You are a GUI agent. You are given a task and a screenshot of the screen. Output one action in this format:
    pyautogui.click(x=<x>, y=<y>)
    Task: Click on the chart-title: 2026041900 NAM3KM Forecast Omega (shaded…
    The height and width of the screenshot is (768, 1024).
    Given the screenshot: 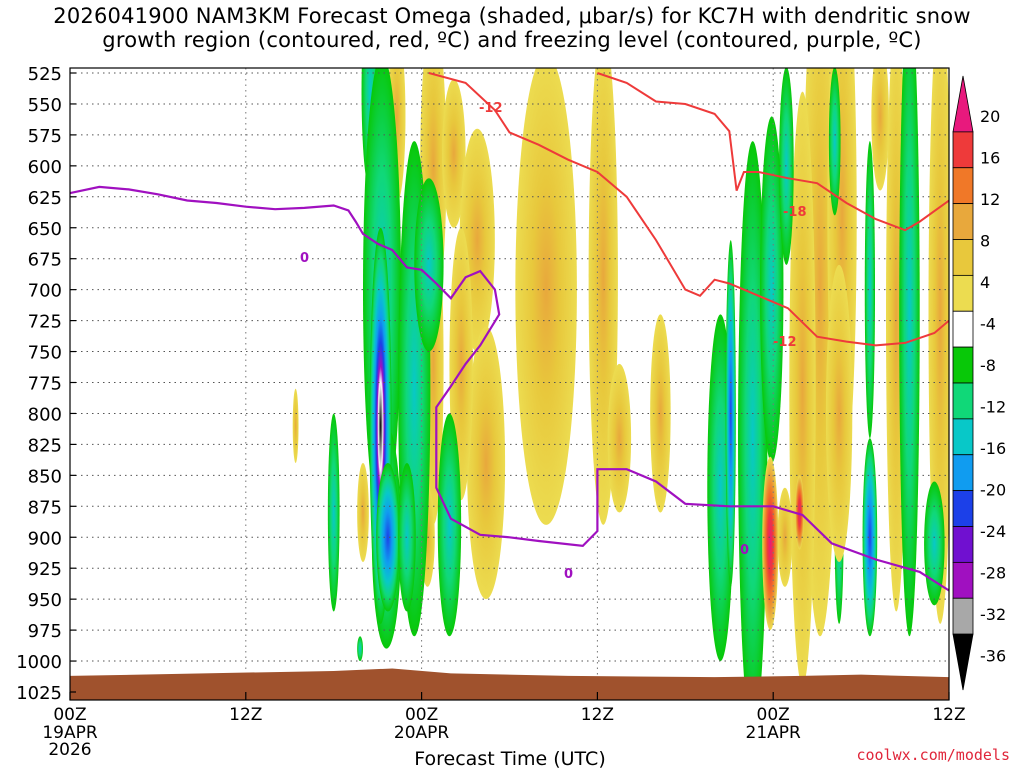 What is the action you would take?
    pyautogui.click(x=512, y=28)
    